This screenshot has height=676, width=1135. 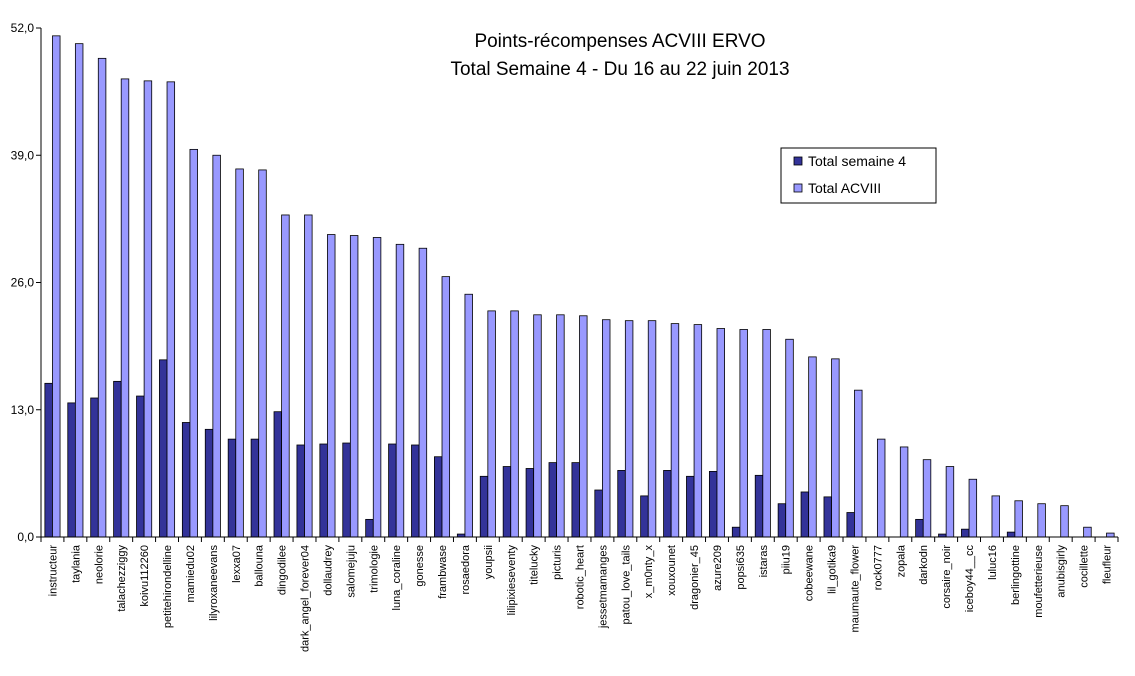 I want to click on bar-acviii-istaras, so click(x=766, y=433).